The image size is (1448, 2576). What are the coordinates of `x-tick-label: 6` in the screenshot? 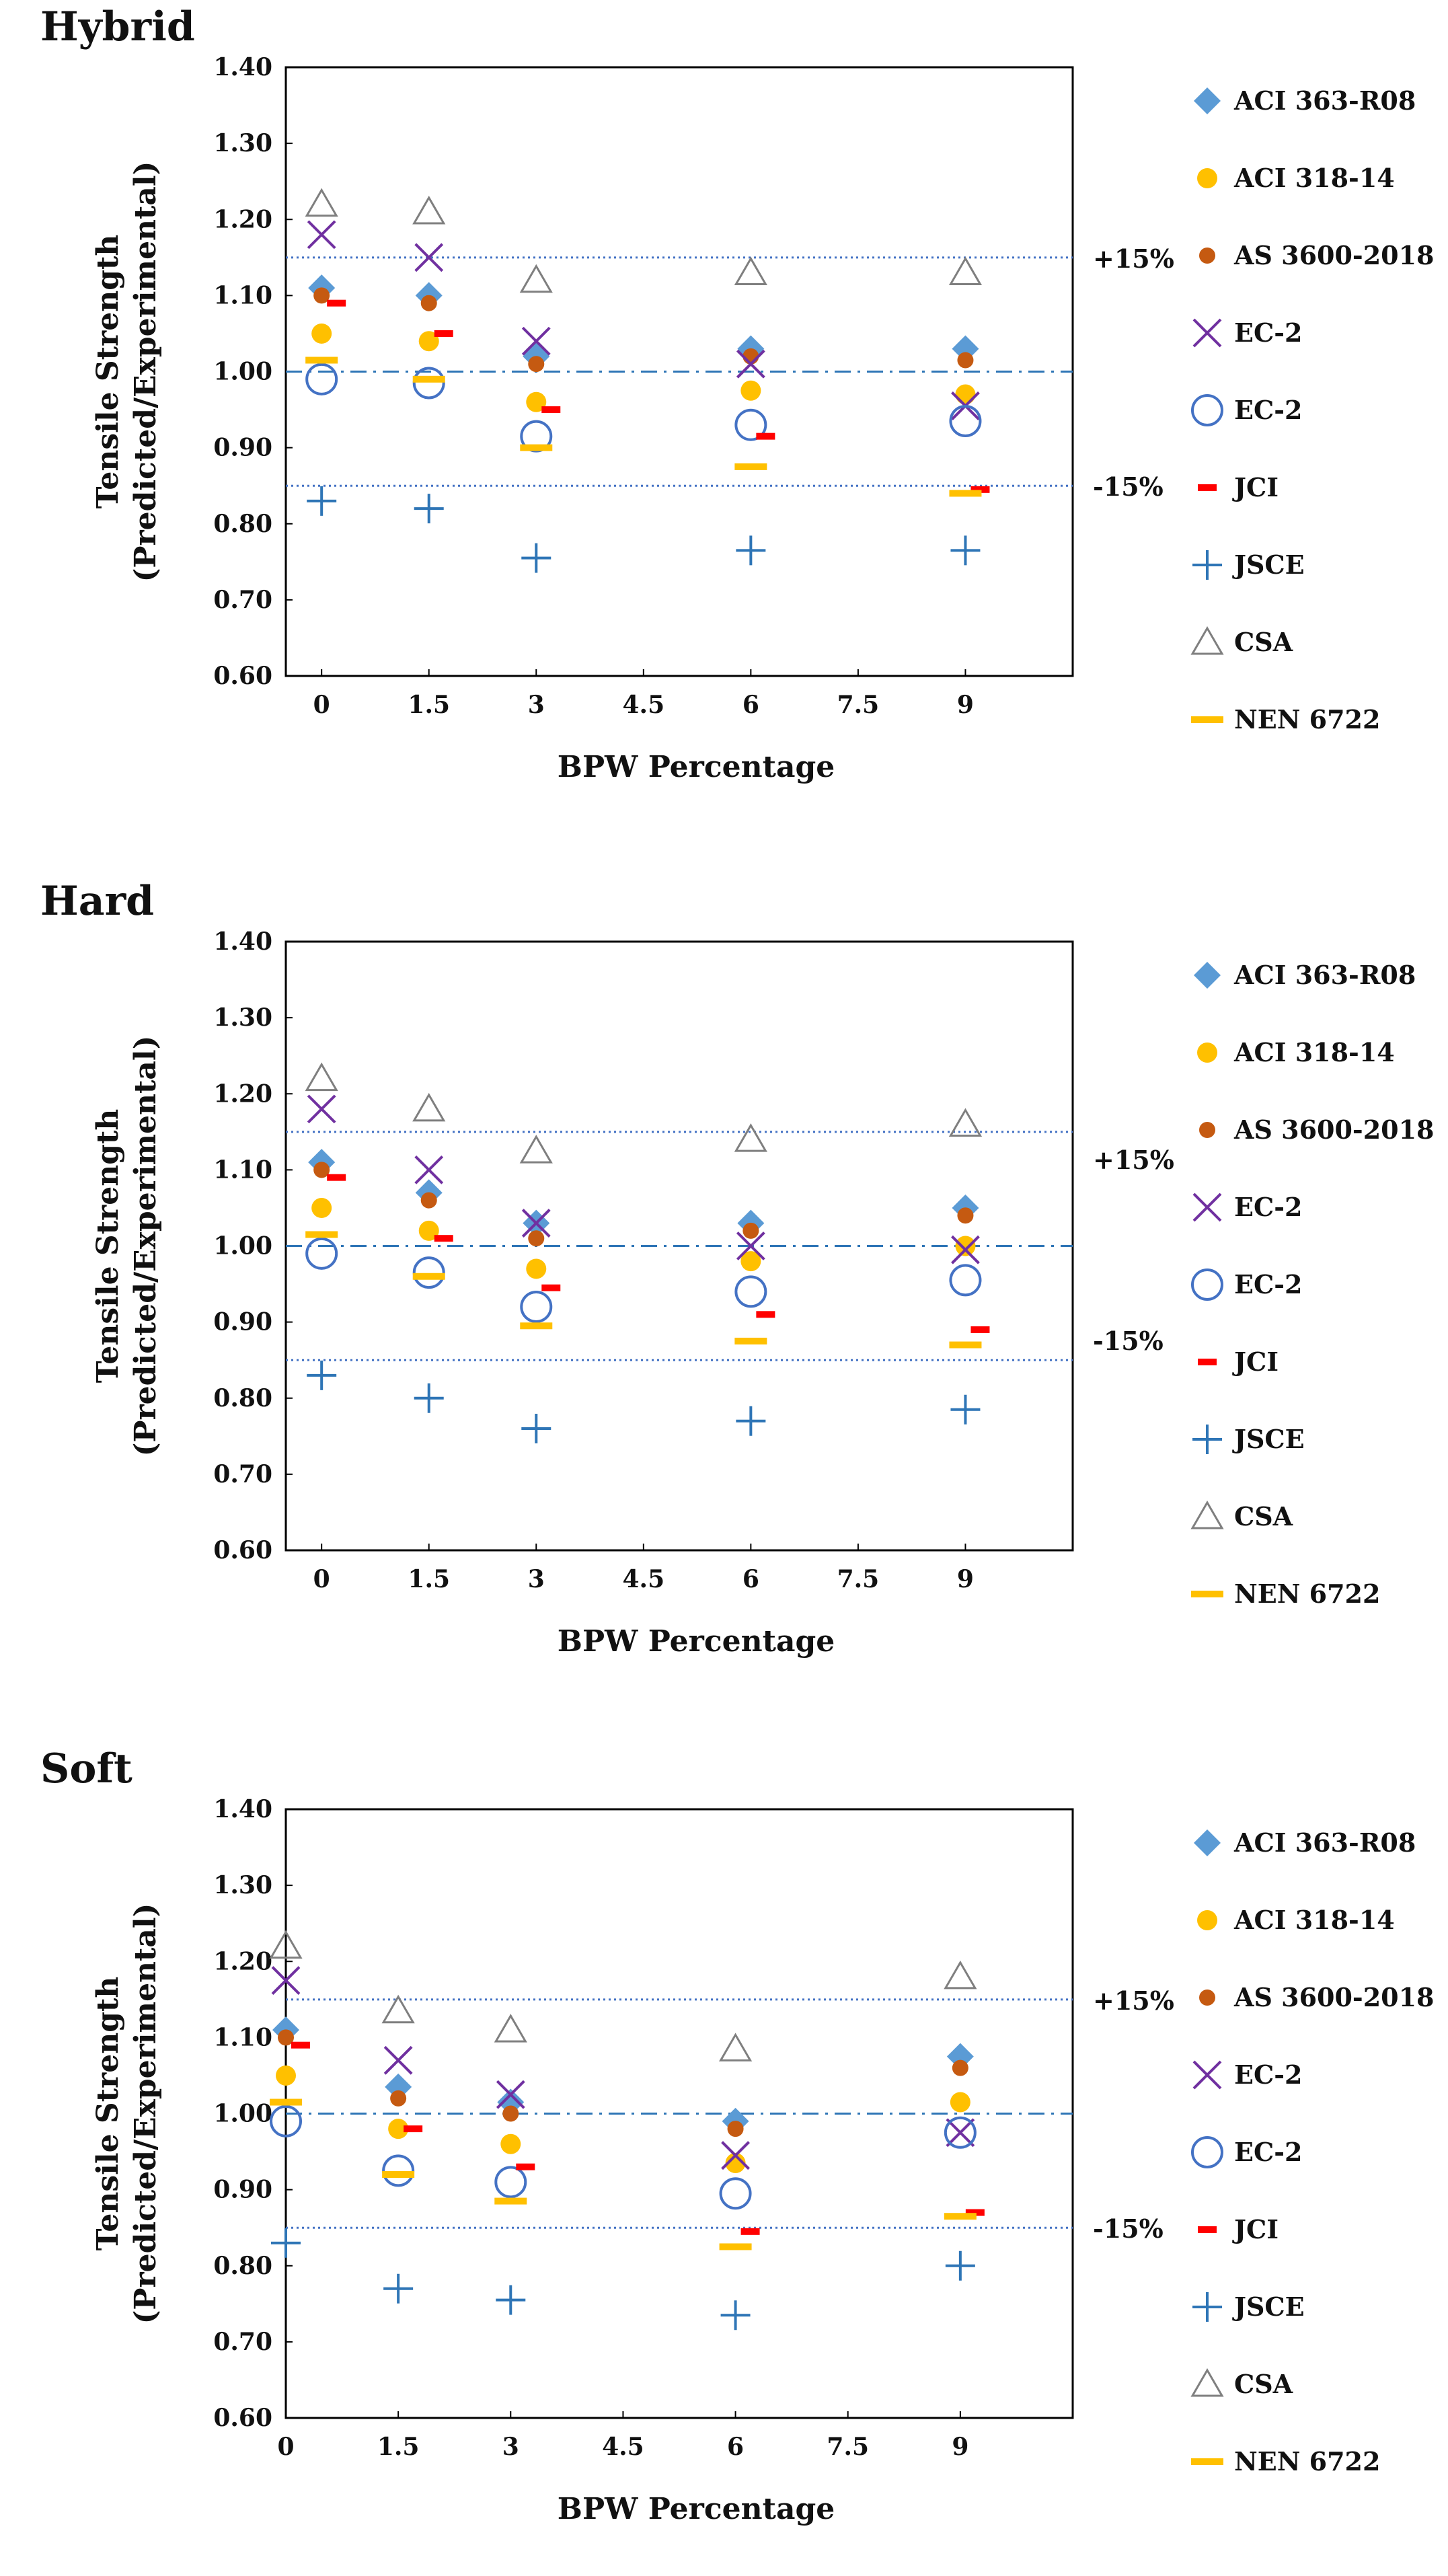 It's located at (750, 1579).